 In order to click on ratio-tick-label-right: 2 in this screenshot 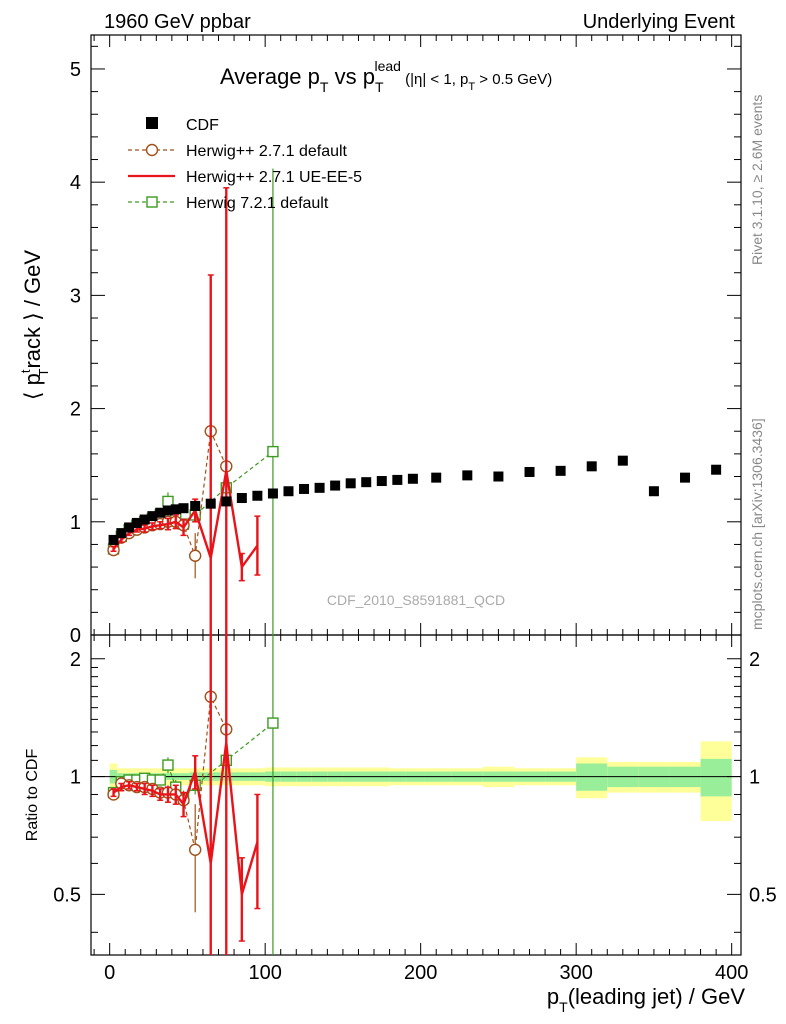, I will do `click(754, 660)`.